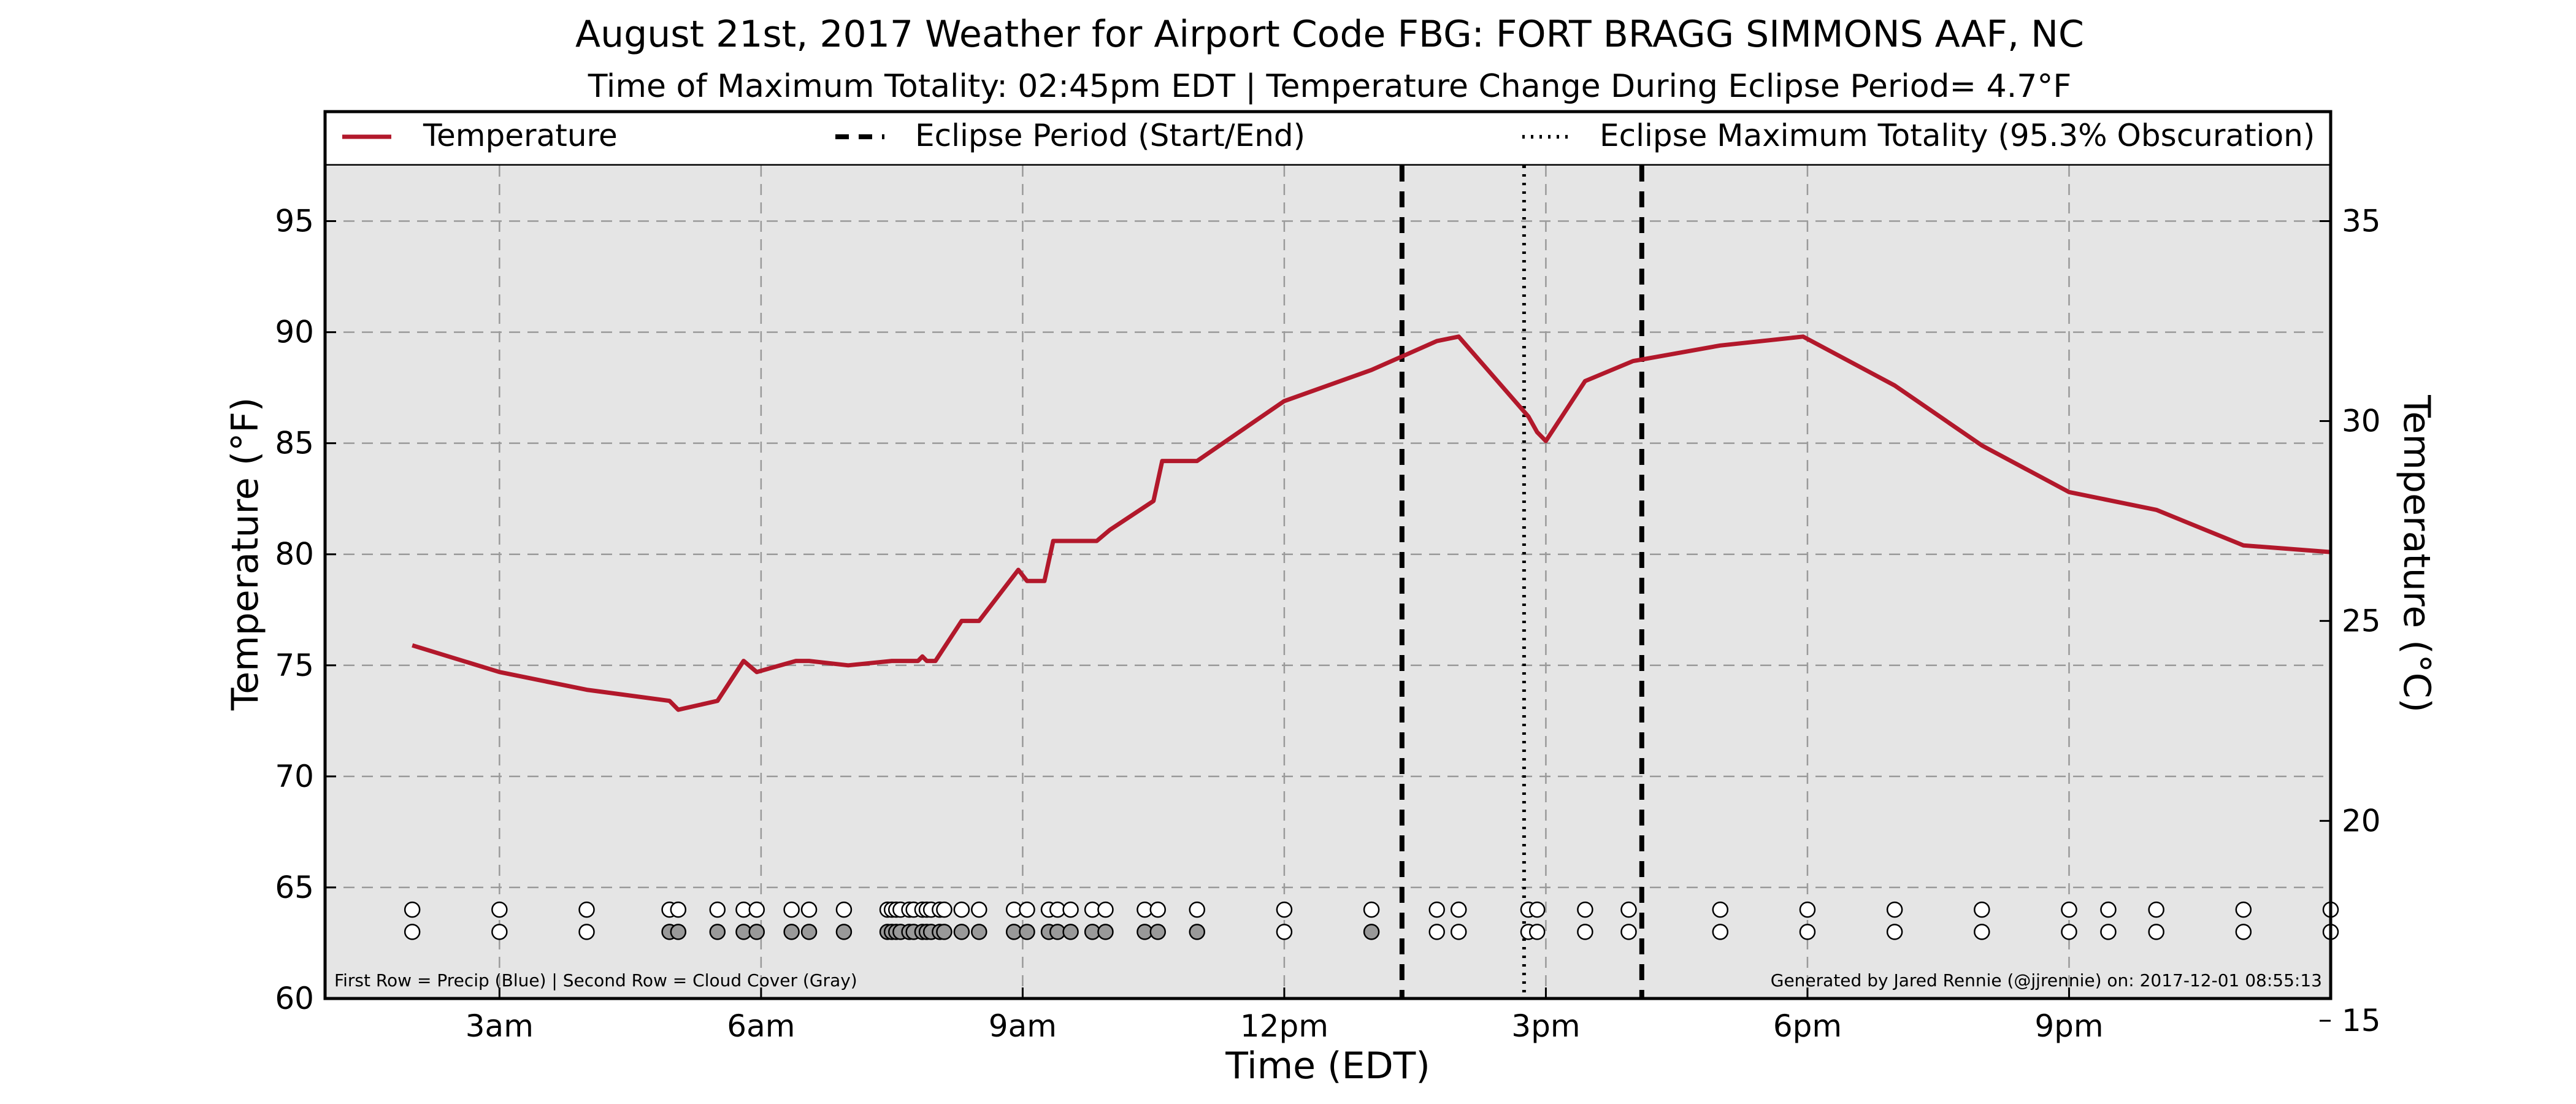 This screenshot has height=1104, width=2576. Describe the element at coordinates (1807, 1026) in the screenshot. I see `x-tick-label: 6pm` at that location.